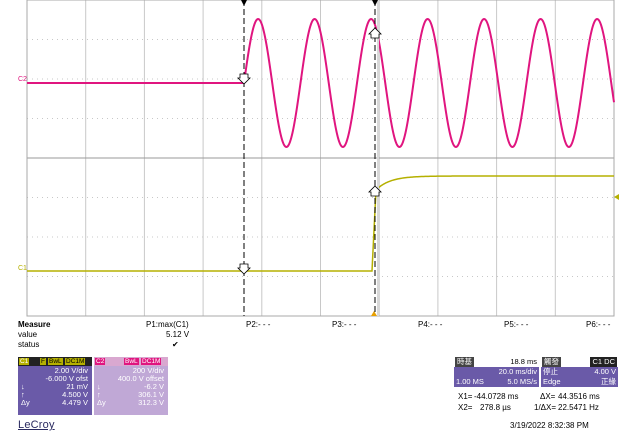 This screenshot has width=625, height=434. Describe the element at coordinates (579, 396) in the screenshot. I see `dx-value: 44.3516 ms` at that location.